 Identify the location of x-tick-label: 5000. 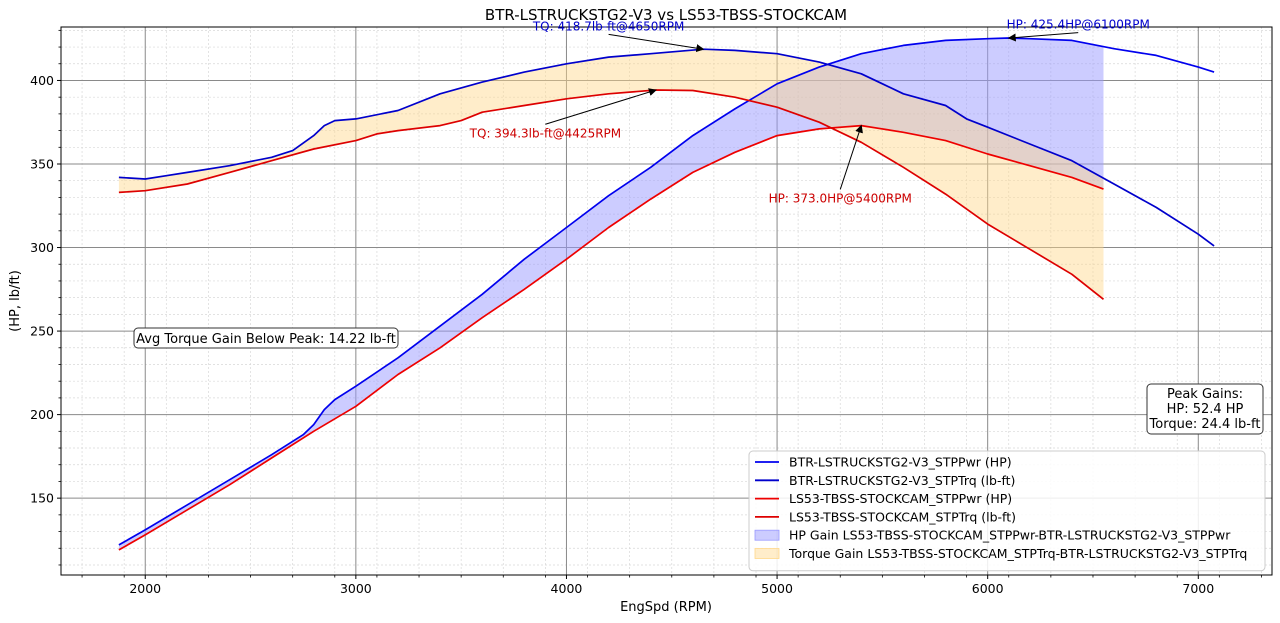
(777, 588).